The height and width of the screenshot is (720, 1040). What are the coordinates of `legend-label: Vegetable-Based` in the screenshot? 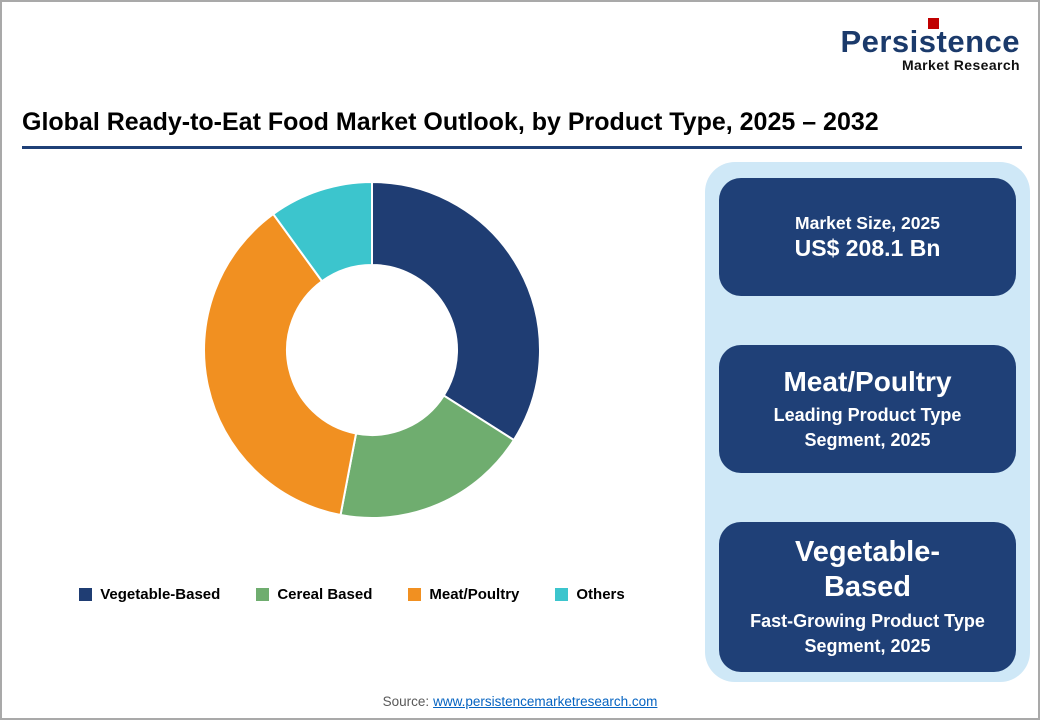 It's located at (160, 594).